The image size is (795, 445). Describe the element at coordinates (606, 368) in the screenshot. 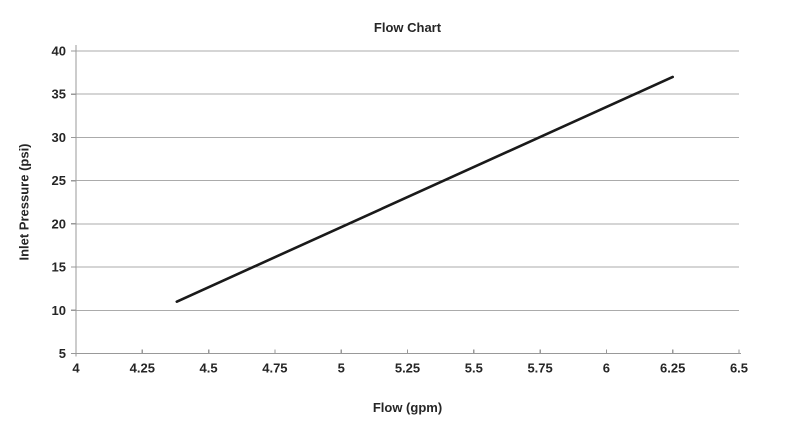

I see `x-tick-label: 6` at that location.